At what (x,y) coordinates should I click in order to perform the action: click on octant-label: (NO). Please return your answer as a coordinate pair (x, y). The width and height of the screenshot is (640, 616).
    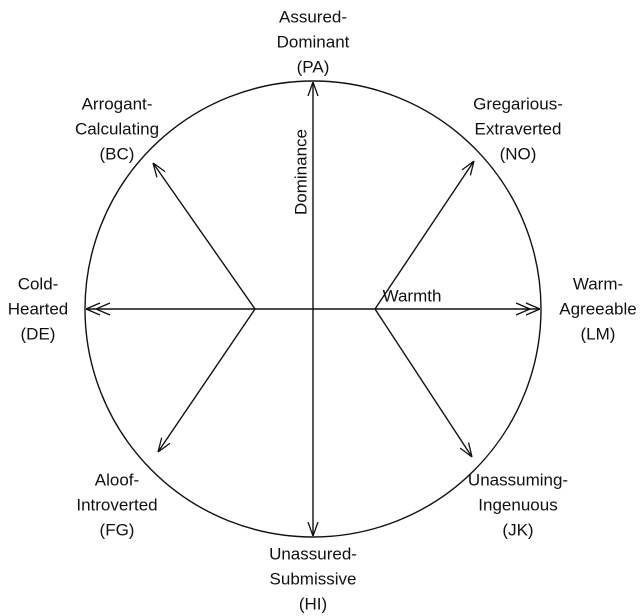
    Looking at the image, I should click on (518, 153).